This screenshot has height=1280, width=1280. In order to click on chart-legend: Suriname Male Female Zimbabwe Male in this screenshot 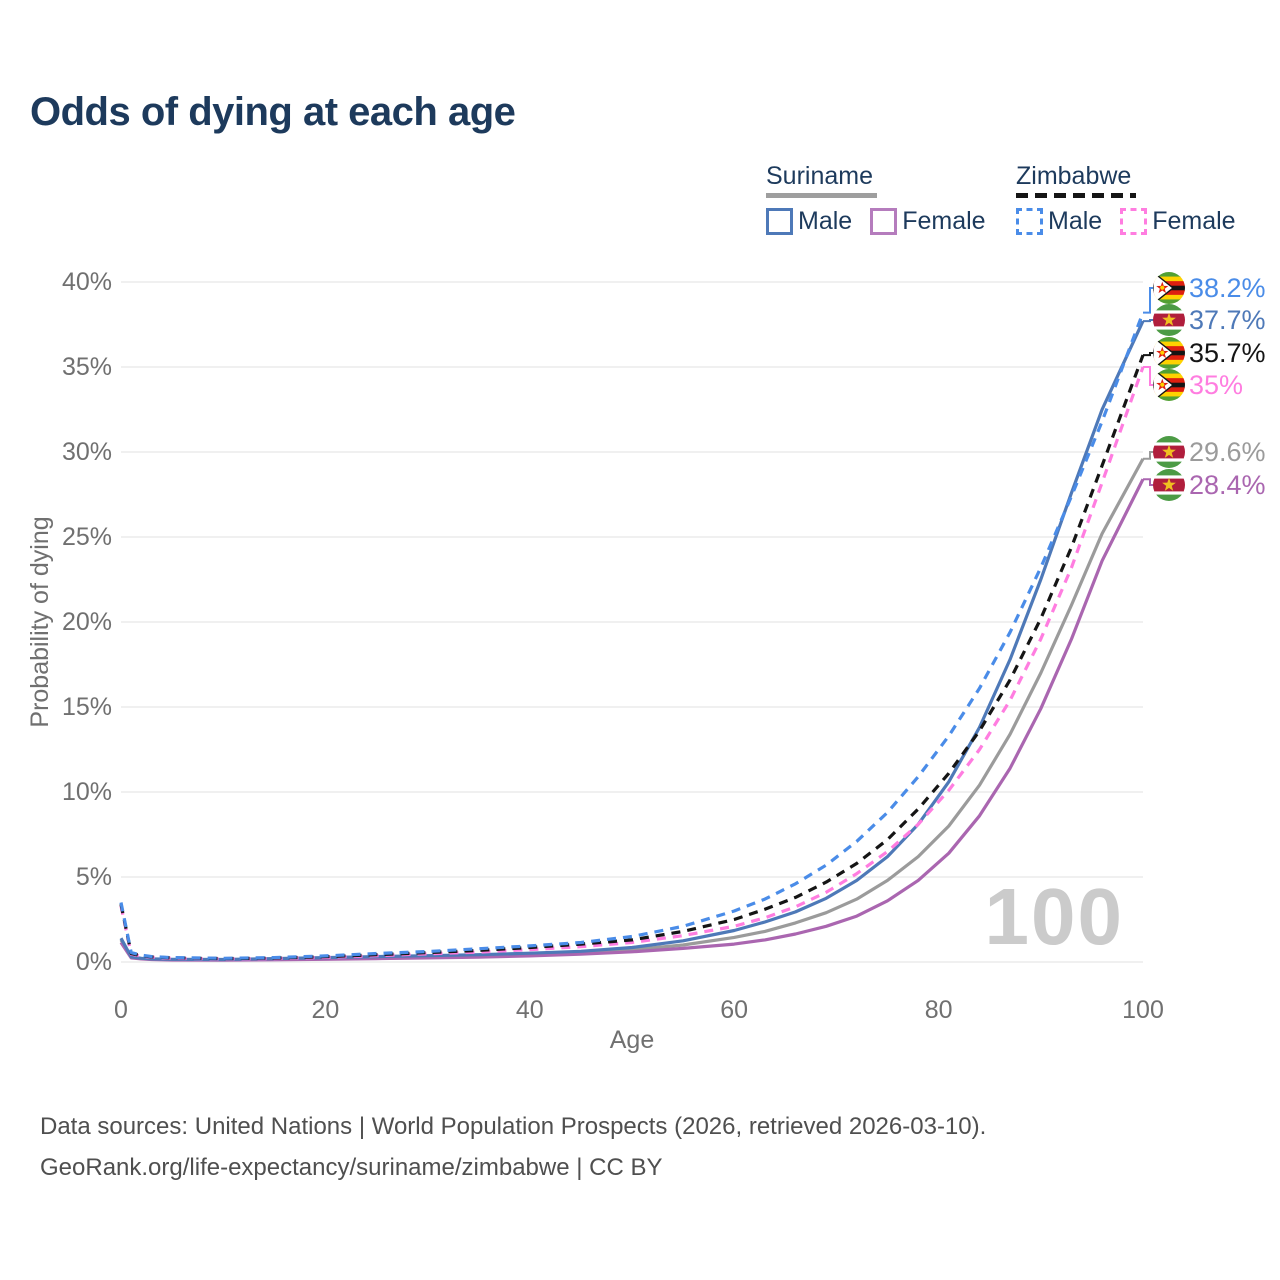, I will do `click(640, 200)`.